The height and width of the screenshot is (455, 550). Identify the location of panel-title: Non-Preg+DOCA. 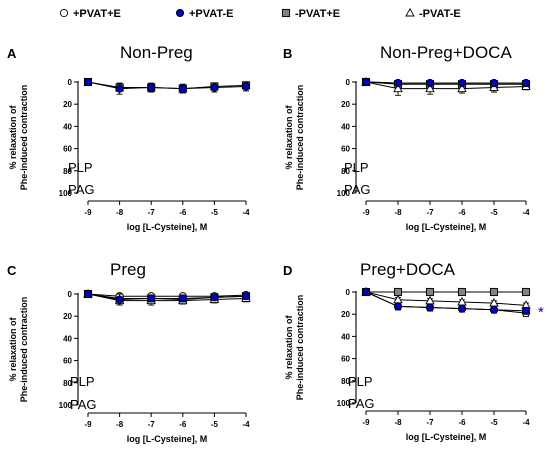
(446, 52).